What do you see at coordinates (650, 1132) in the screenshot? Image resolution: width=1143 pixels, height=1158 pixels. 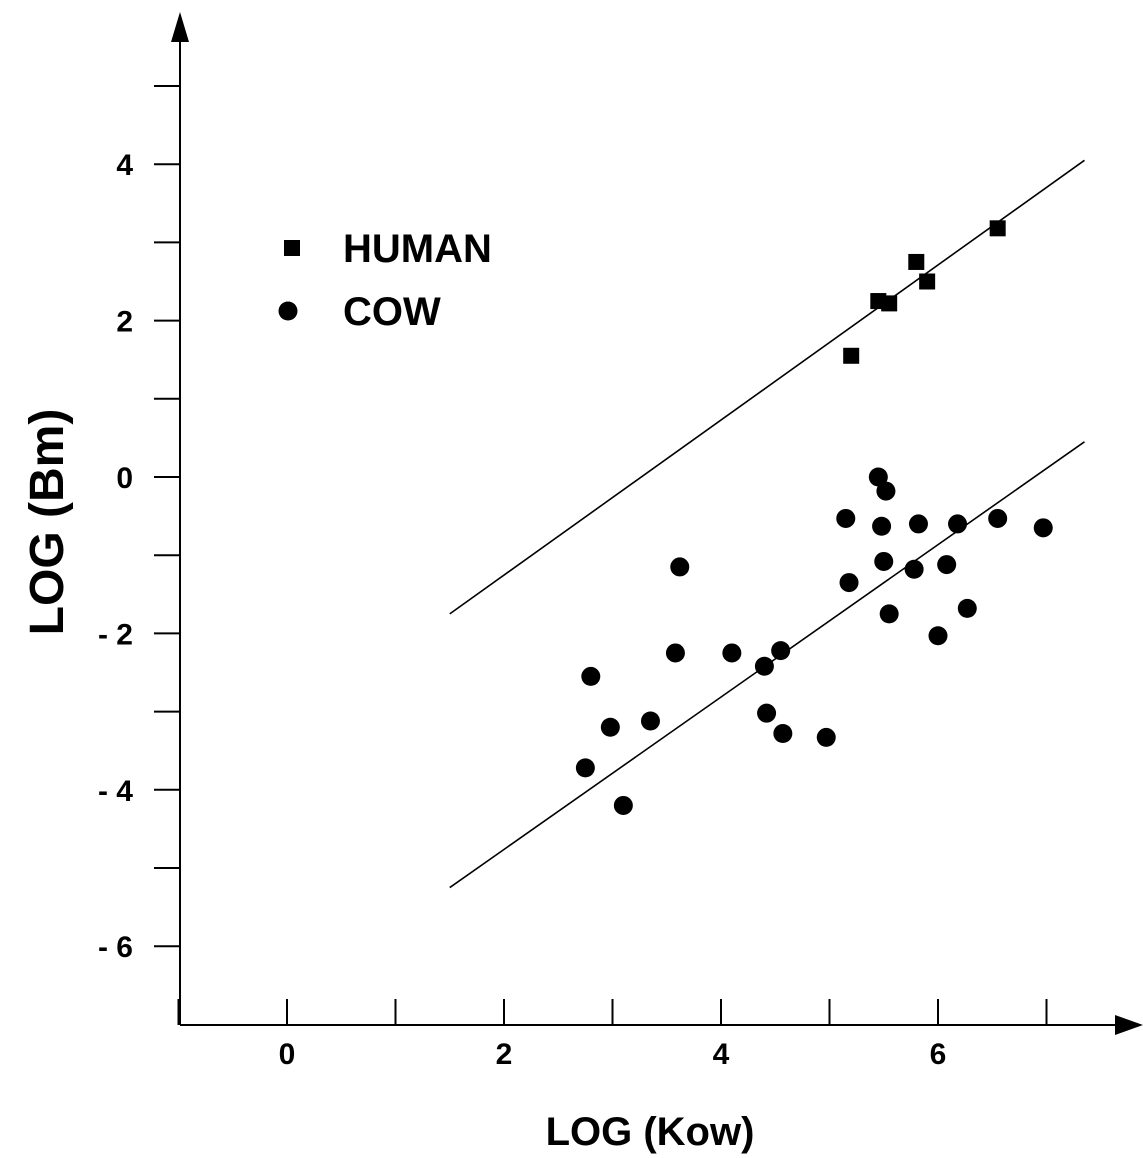 I see `x-axis-title: LOG (Kow)` at bounding box center [650, 1132].